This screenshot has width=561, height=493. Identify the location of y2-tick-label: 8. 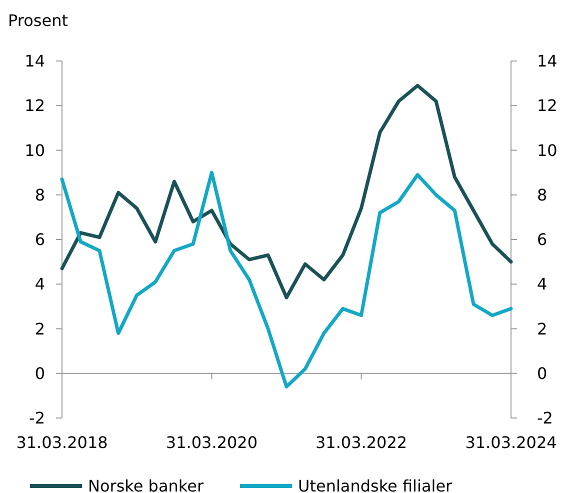
(542, 194).